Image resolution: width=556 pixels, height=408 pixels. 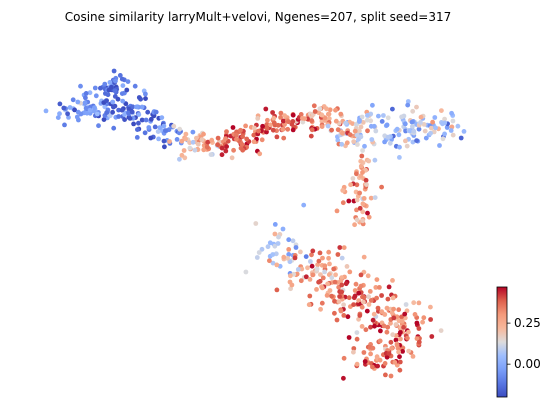 I want to click on colorbar-tick-label: 0.00, so click(x=527, y=364).